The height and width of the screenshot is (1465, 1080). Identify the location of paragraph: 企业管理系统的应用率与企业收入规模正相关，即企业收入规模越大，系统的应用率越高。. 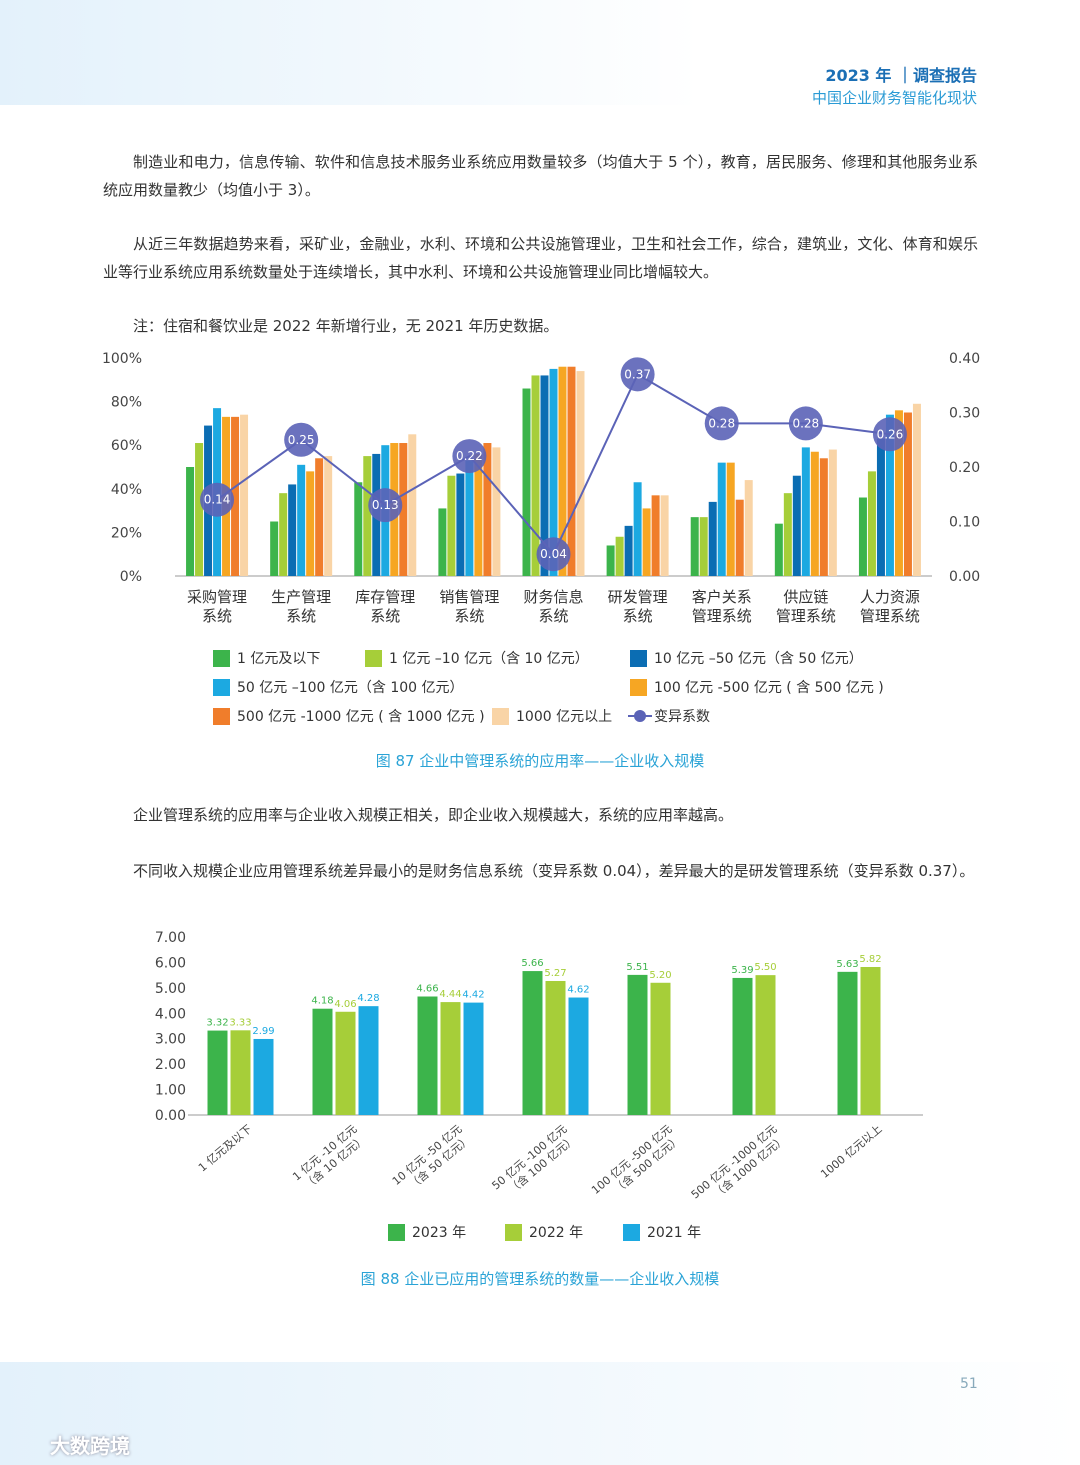
(433, 815).